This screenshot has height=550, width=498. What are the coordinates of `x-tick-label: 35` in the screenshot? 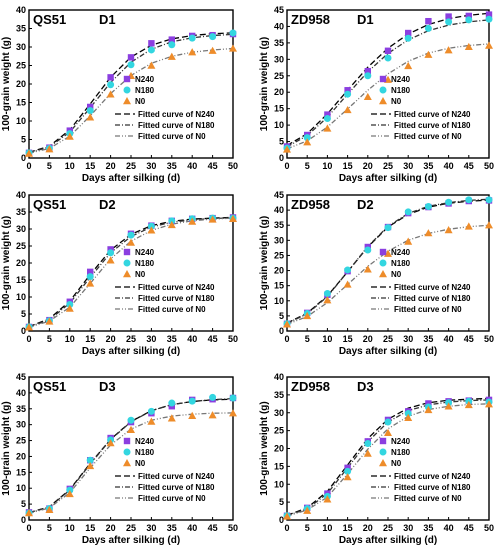 It's located at (428, 339).